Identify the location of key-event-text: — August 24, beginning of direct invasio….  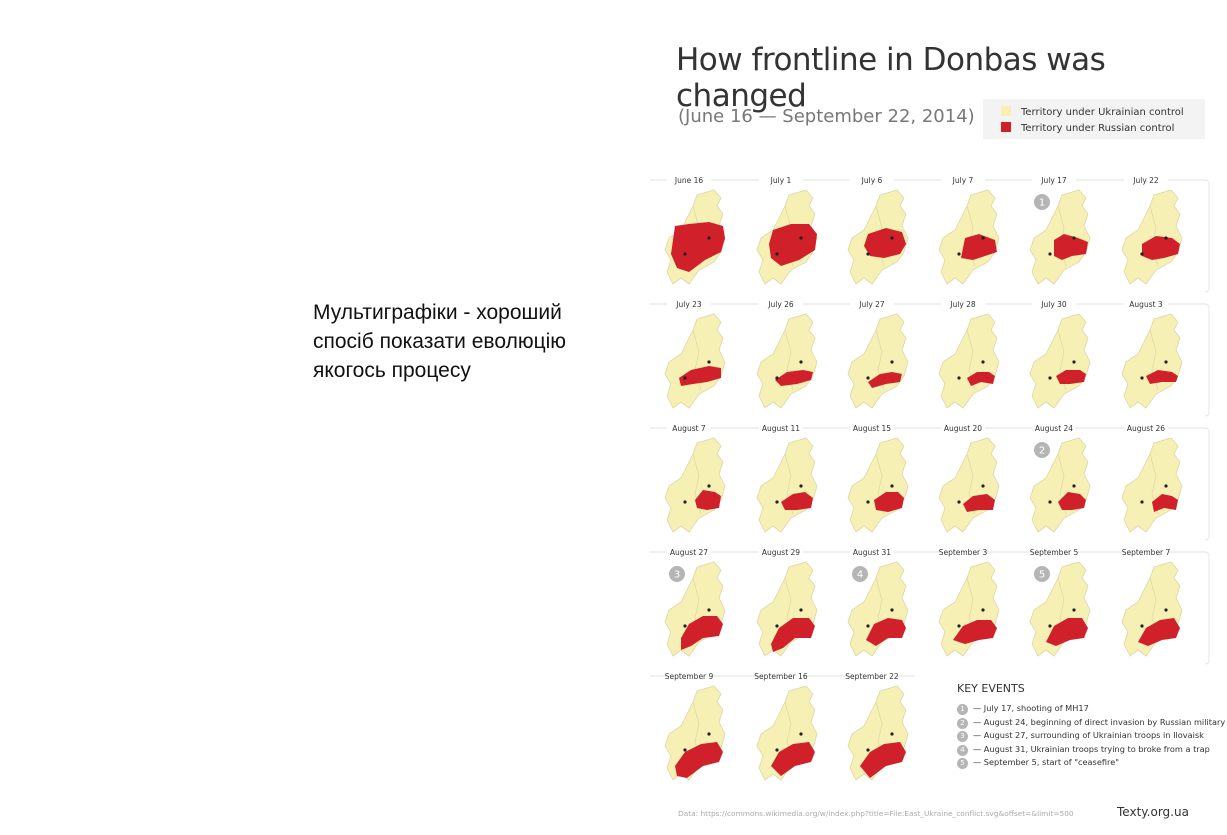
(1099, 721).